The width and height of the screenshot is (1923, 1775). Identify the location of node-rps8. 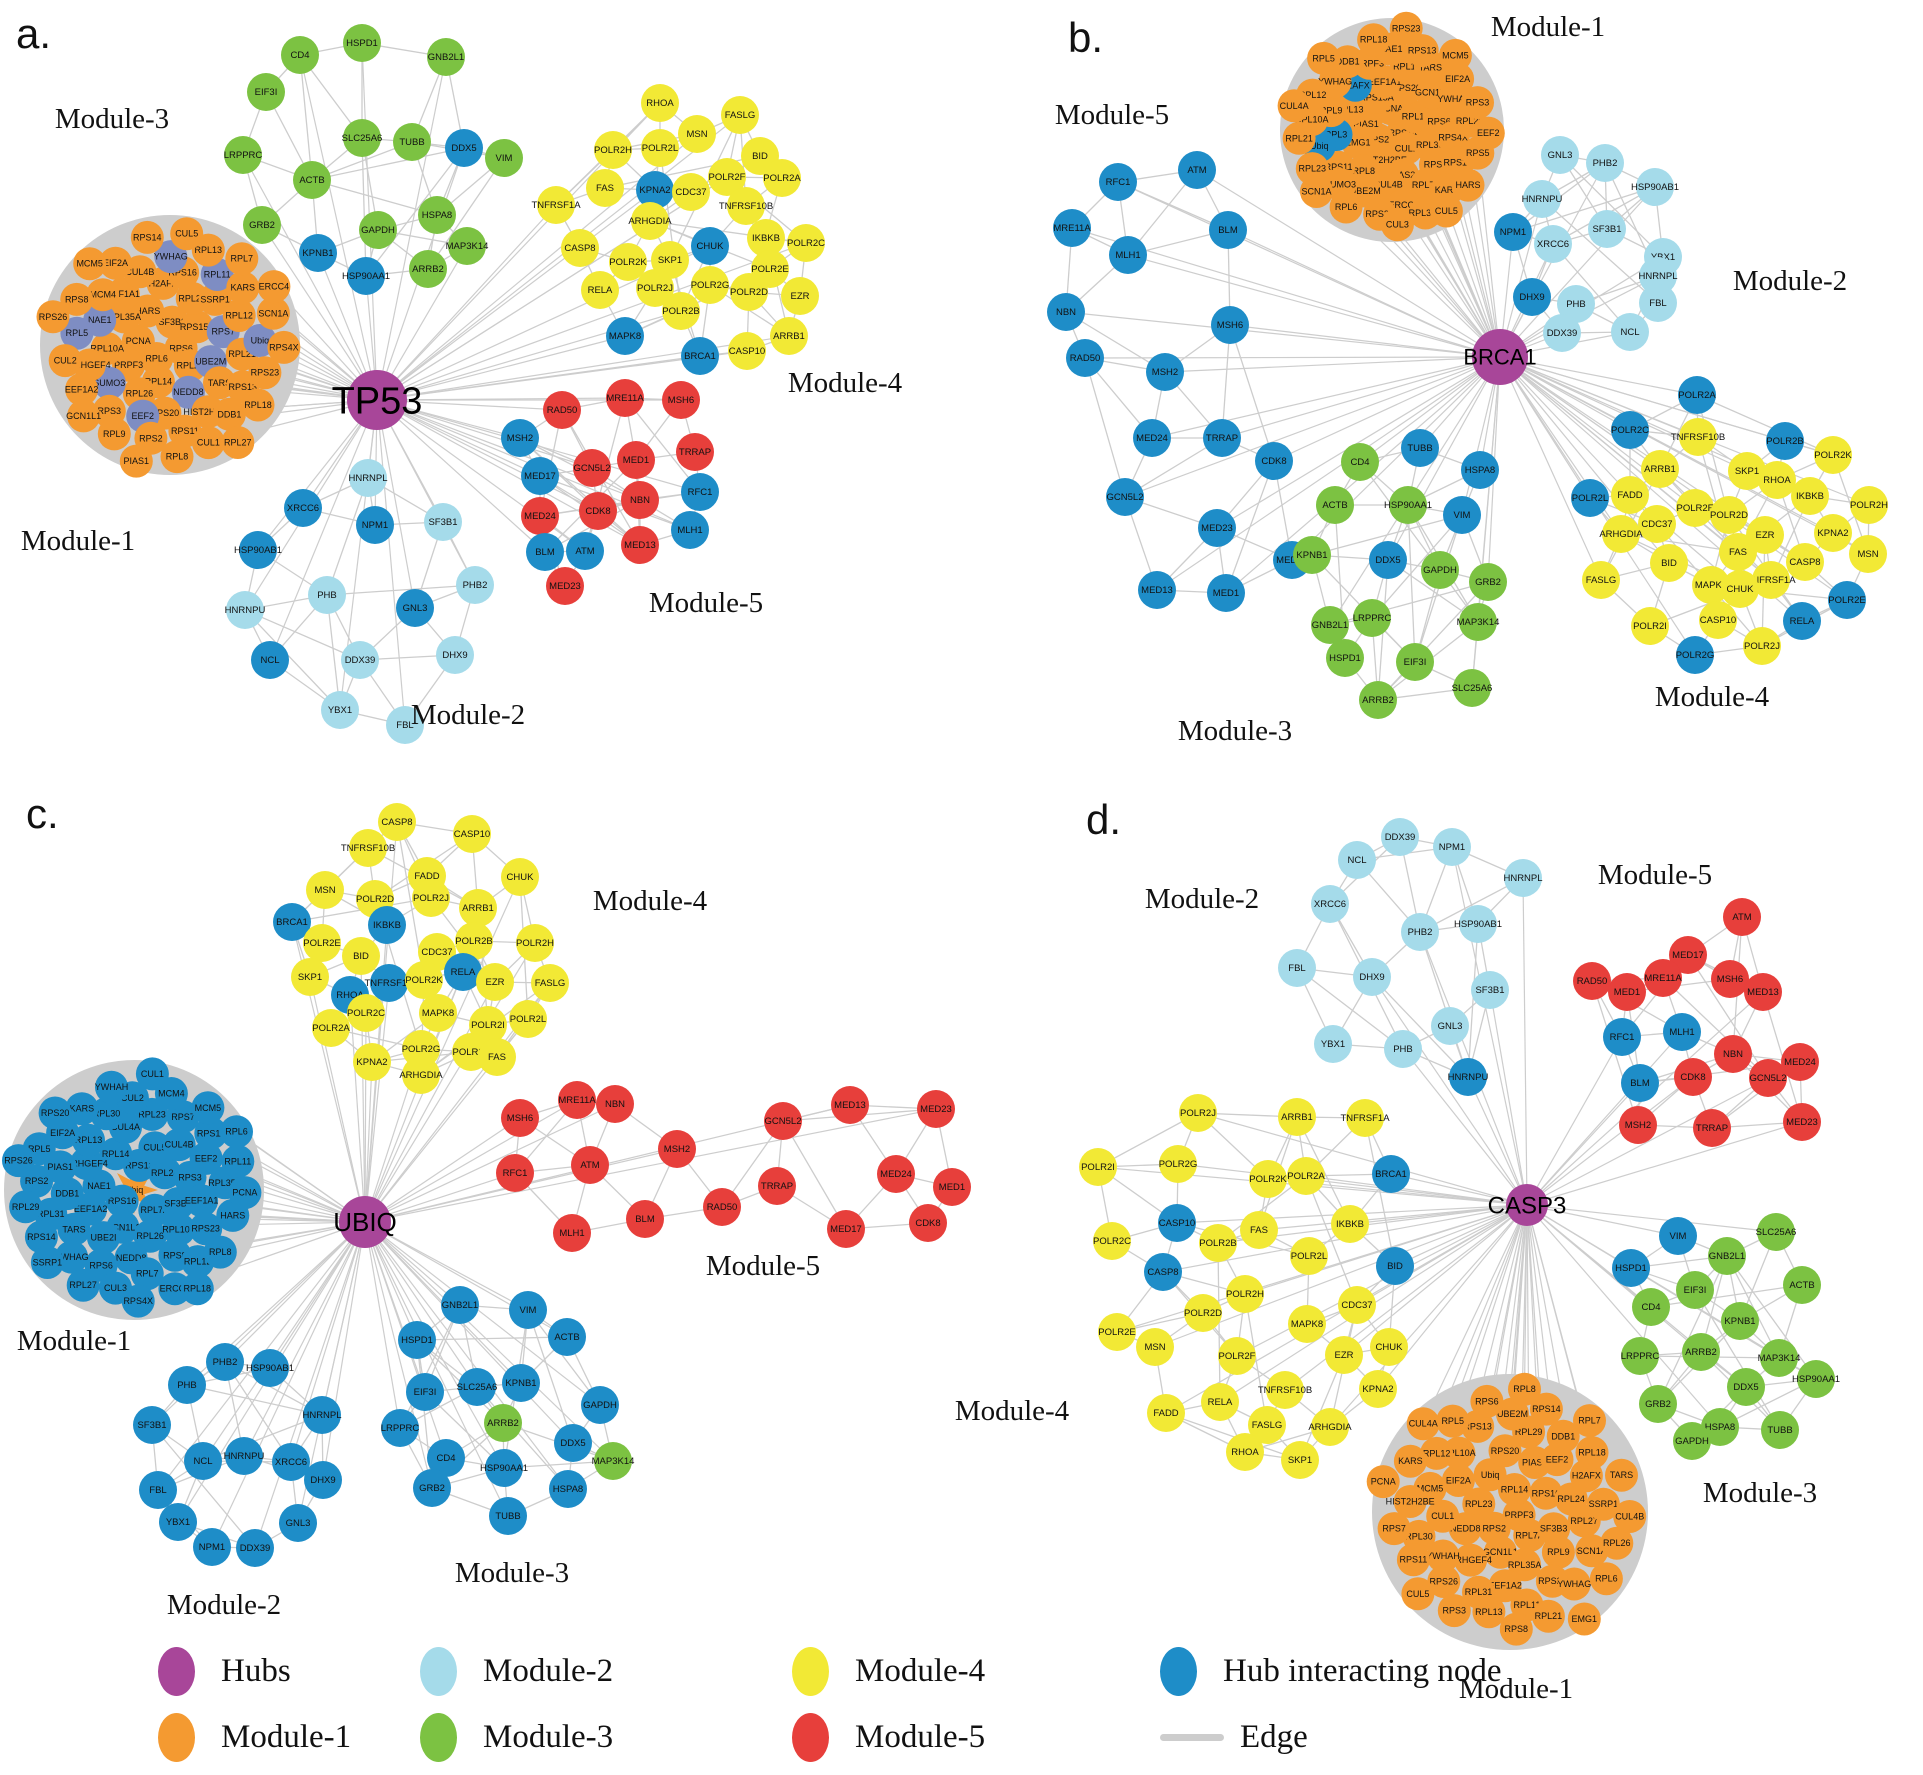
(1516, 1629).